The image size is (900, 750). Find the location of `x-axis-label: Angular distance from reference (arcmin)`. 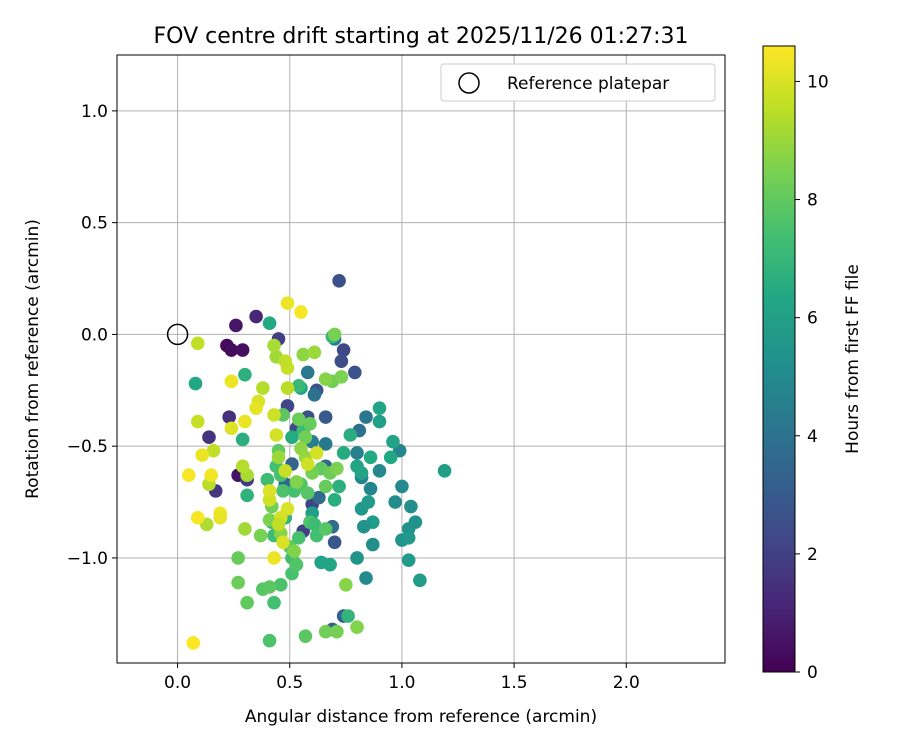

x-axis-label: Angular distance from reference (arcmin) is located at coordinates (421, 717).